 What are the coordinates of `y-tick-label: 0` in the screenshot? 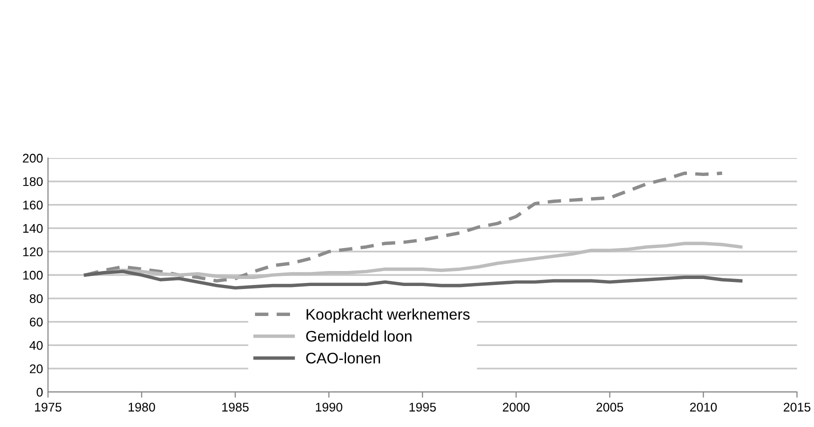 It's located at (39, 392).